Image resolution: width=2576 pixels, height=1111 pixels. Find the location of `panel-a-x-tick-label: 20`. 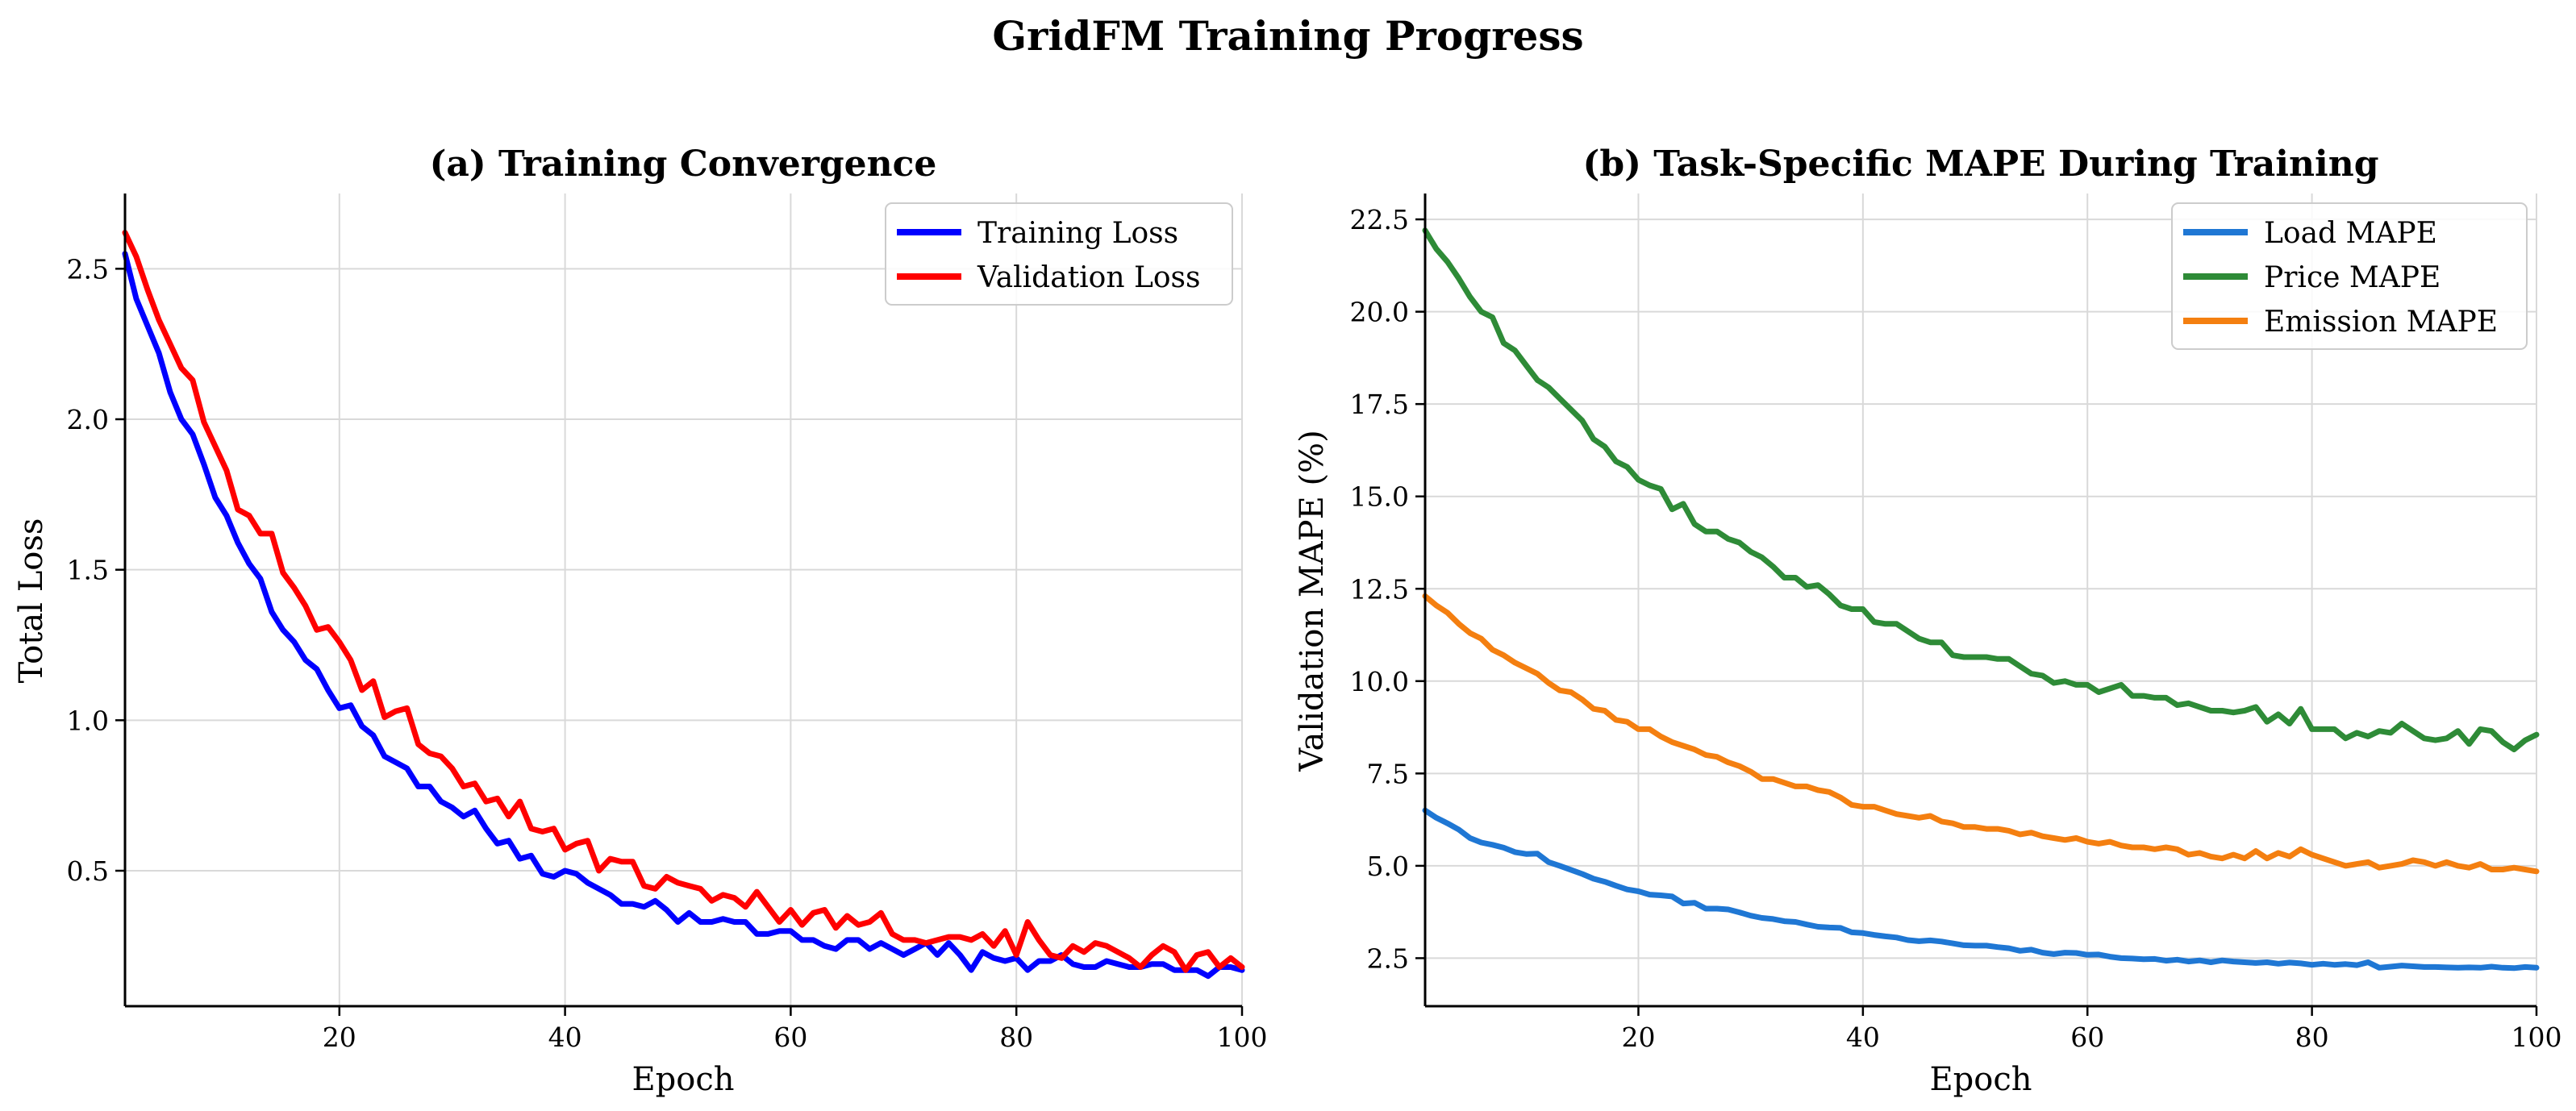

panel-a-x-tick-label: 20 is located at coordinates (339, 1037).